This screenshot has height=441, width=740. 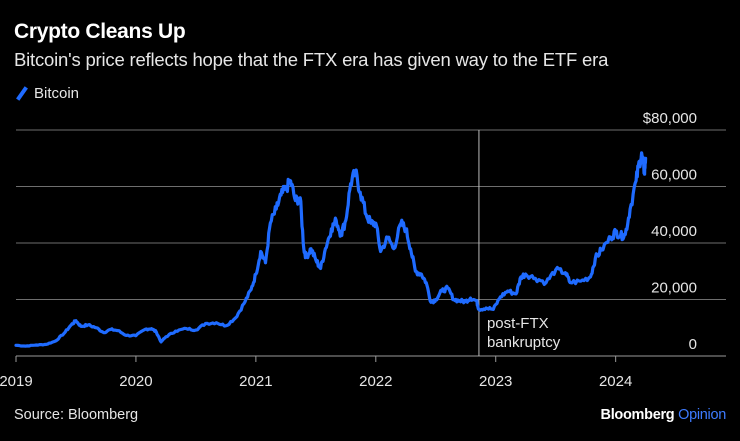 What do you see at coordinates (670, 118) in the screenshot?
I see `y-tick-label: $80,000` at bounding box center [670, 118].